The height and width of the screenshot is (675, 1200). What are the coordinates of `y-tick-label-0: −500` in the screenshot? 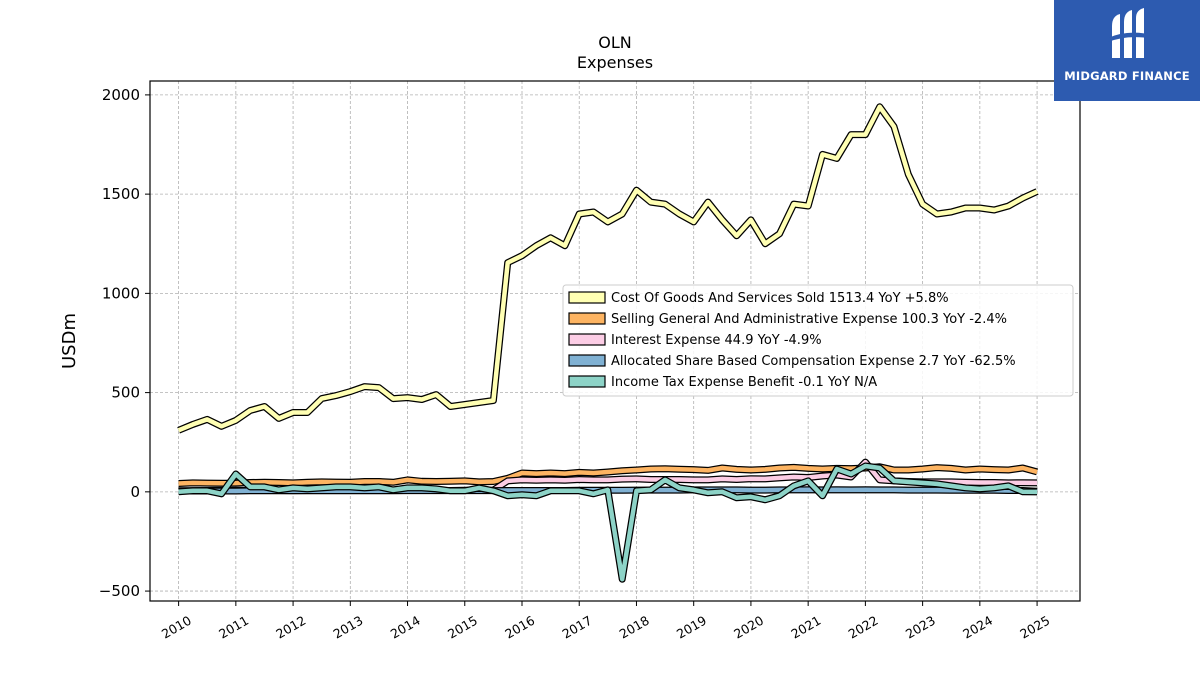 It's located at (119, 591).